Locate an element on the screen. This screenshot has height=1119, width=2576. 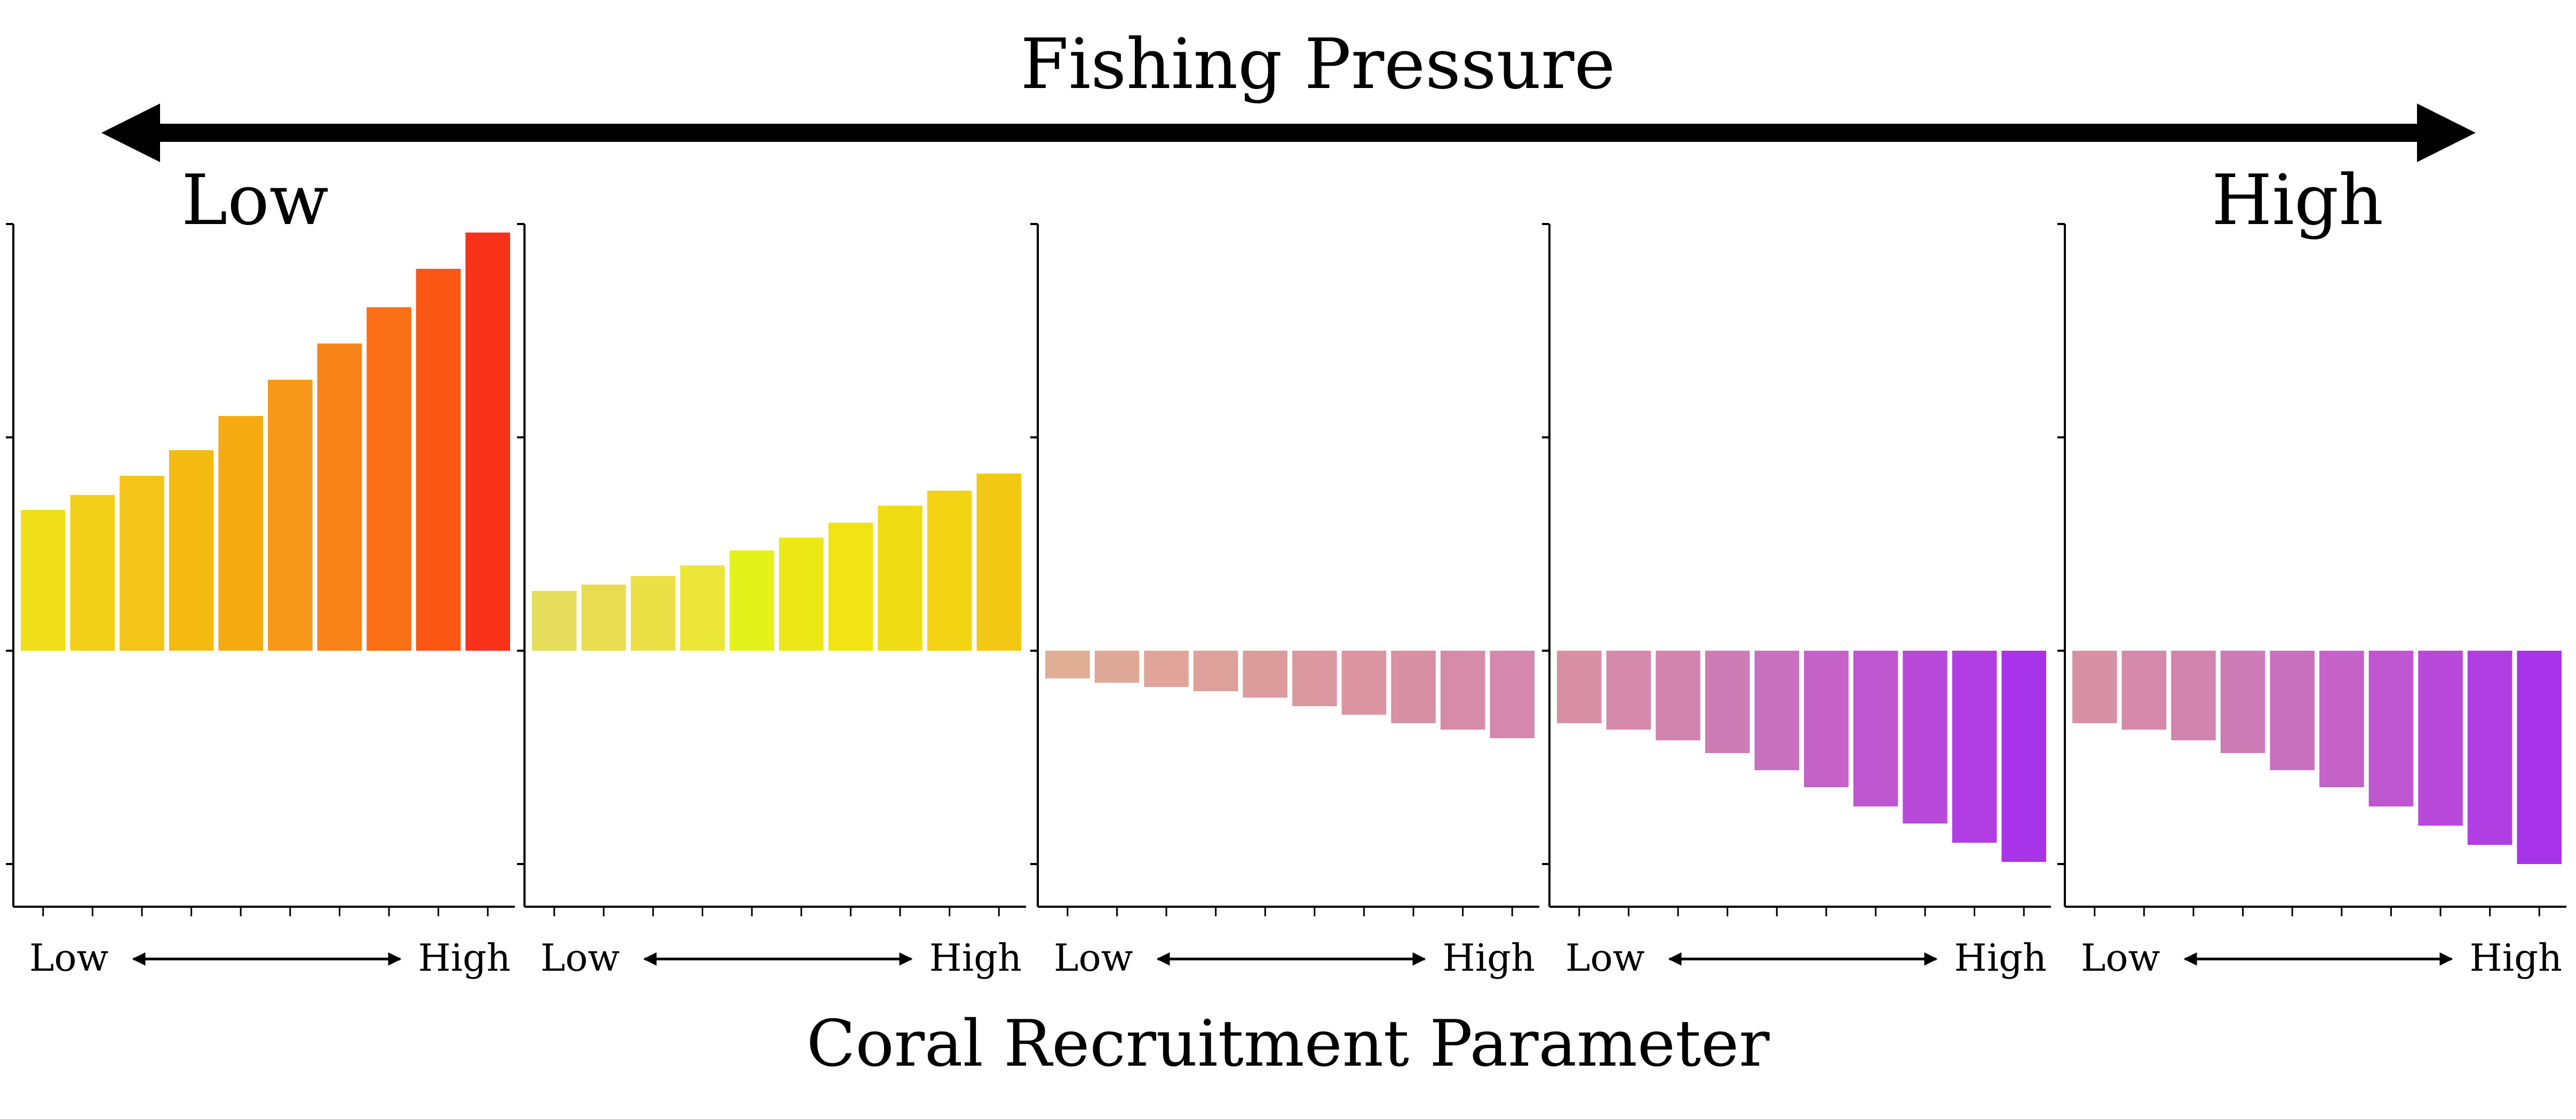
fishing-pressure-arrow-shaft is located at coordinates (1288, 133).